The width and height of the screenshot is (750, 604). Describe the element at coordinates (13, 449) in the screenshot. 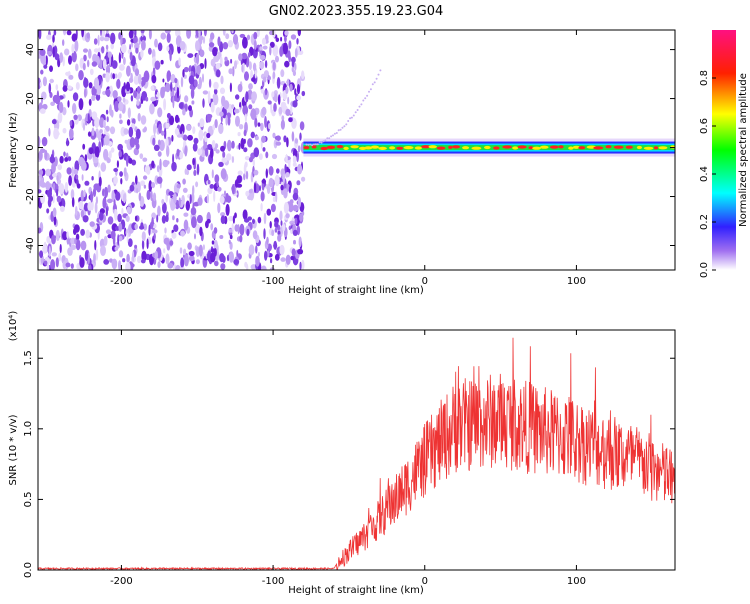

I see `snr-y-label: SNR (10 * v/v)` at that location.